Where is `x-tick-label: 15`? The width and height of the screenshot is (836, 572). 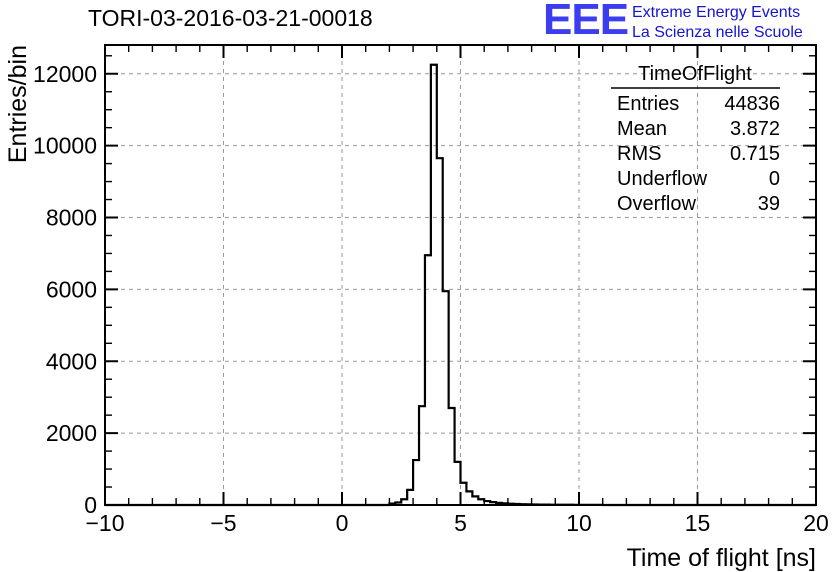 x-tick-label: 15 is located at coordinates (698, 523).